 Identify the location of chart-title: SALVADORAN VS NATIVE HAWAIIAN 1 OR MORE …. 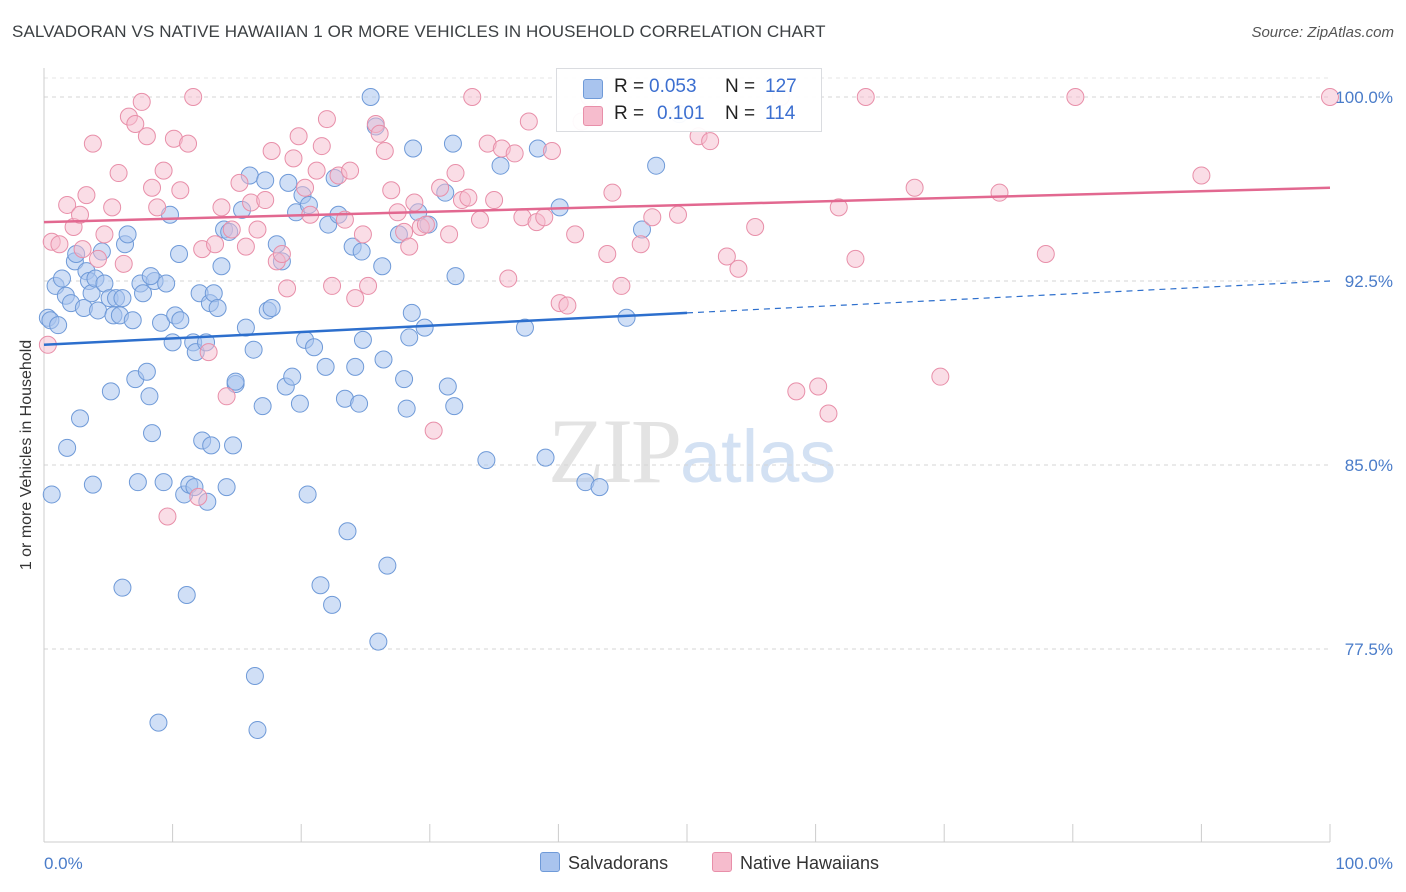
(419, 31).